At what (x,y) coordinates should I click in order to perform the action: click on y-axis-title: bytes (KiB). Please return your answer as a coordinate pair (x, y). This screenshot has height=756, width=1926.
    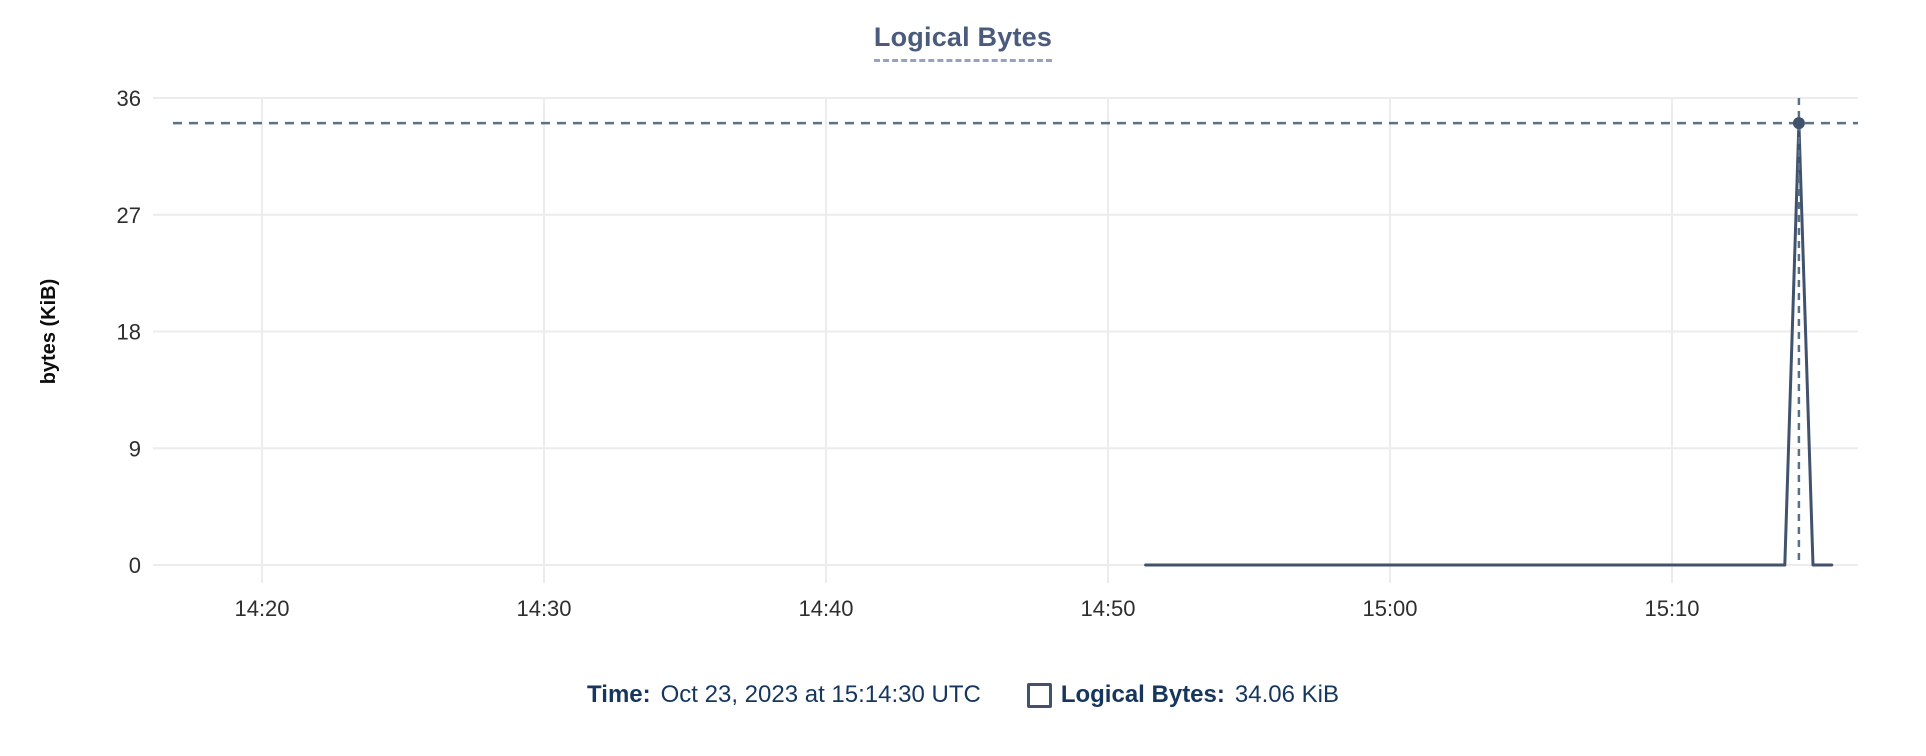
    Looking at the image, I should click on (49, 332).